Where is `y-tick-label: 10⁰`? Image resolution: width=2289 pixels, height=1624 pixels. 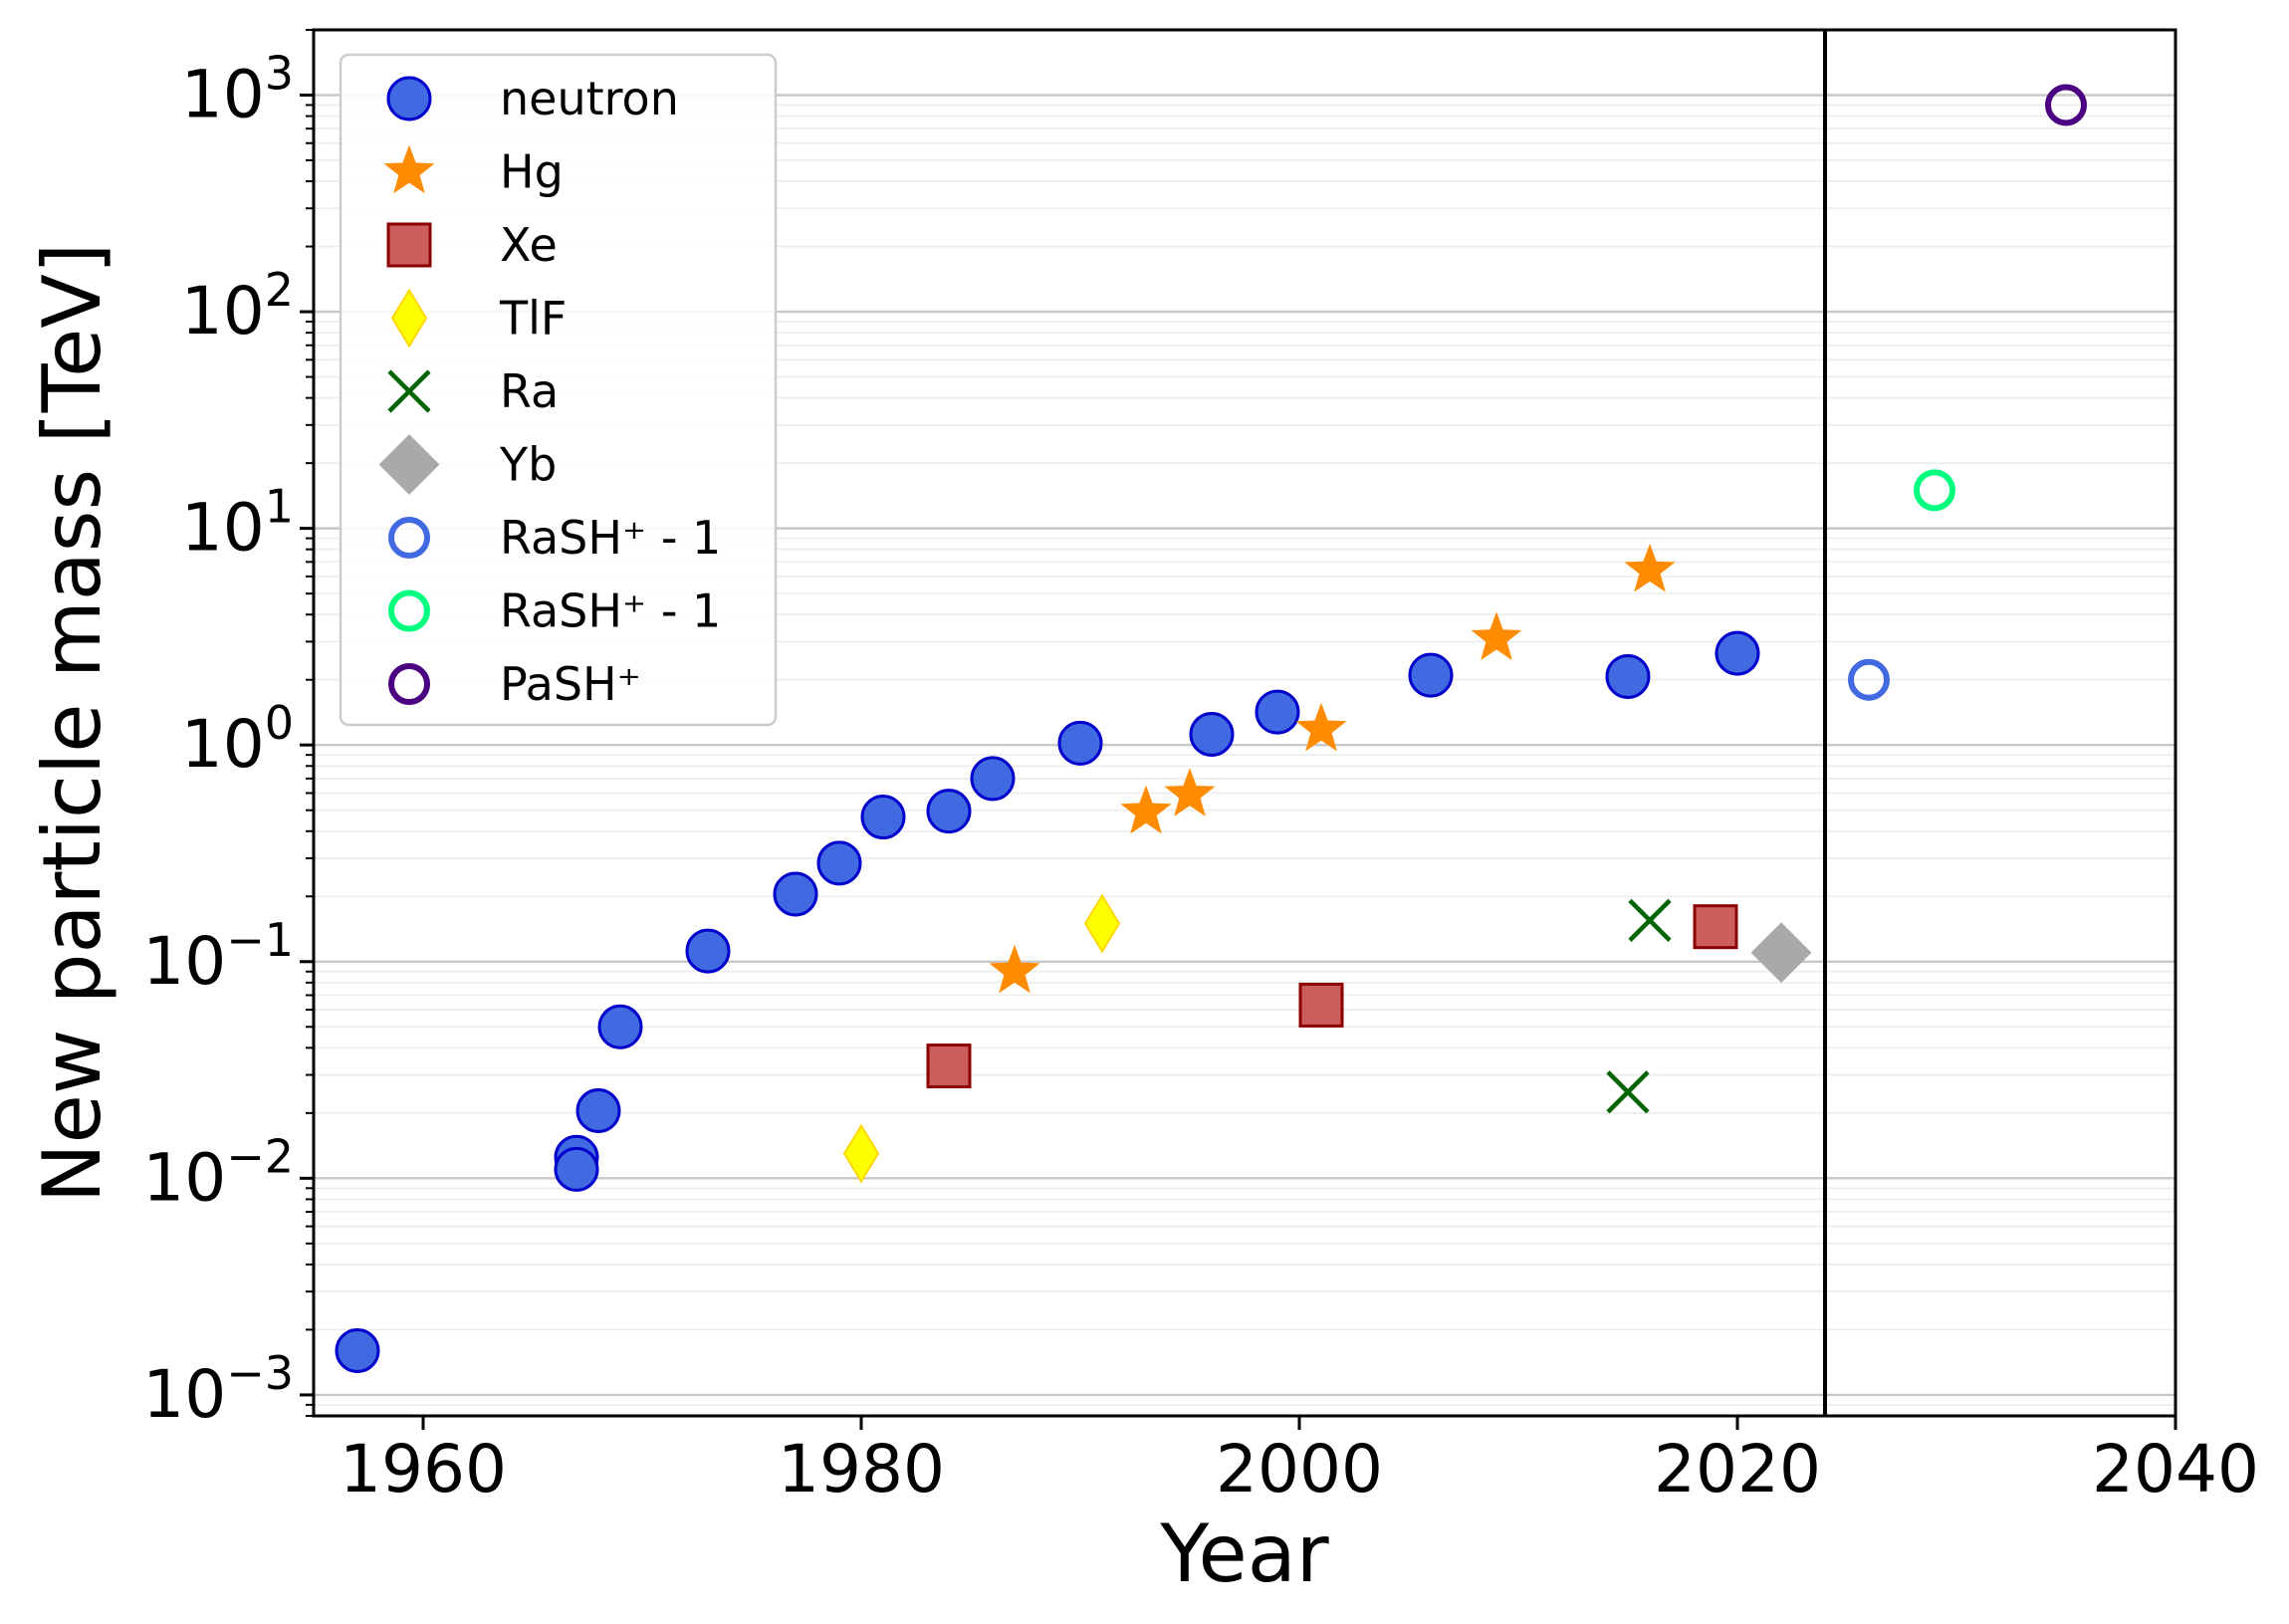 y-tick-label: 10⁰ is located at coordinates (237, 740).